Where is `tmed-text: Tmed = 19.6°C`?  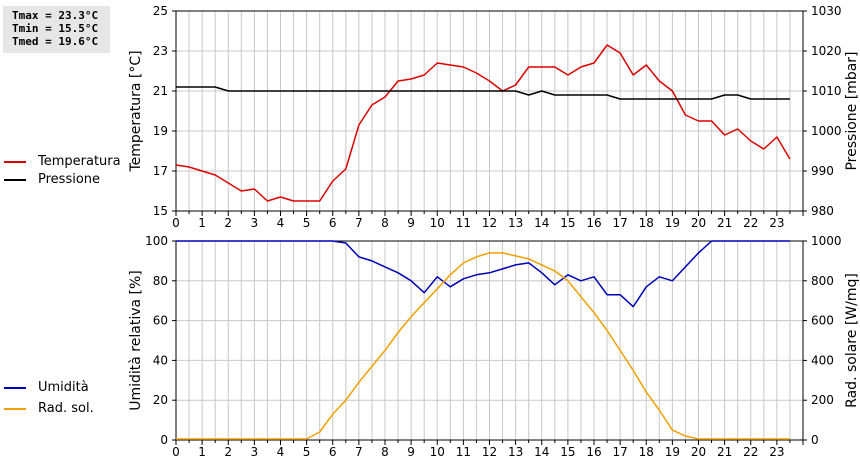
tmed-text: Tmed = 19.6°C is located at coordinates (55, 41).